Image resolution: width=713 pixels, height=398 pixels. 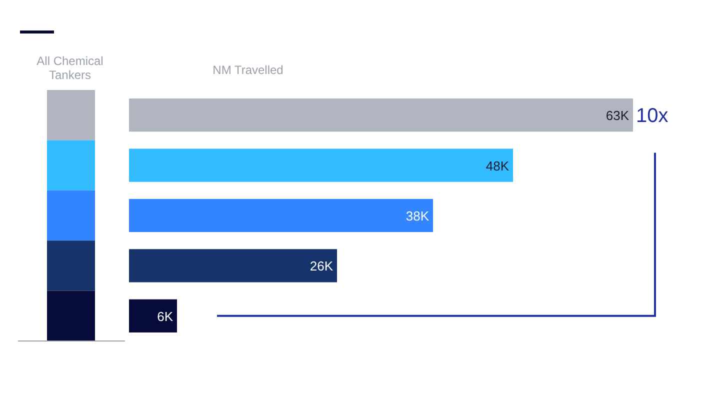 What do you see at coordinates (165, 316) in the screenshot?
I see `data-label: 6K` at bounding box center [165, 316].